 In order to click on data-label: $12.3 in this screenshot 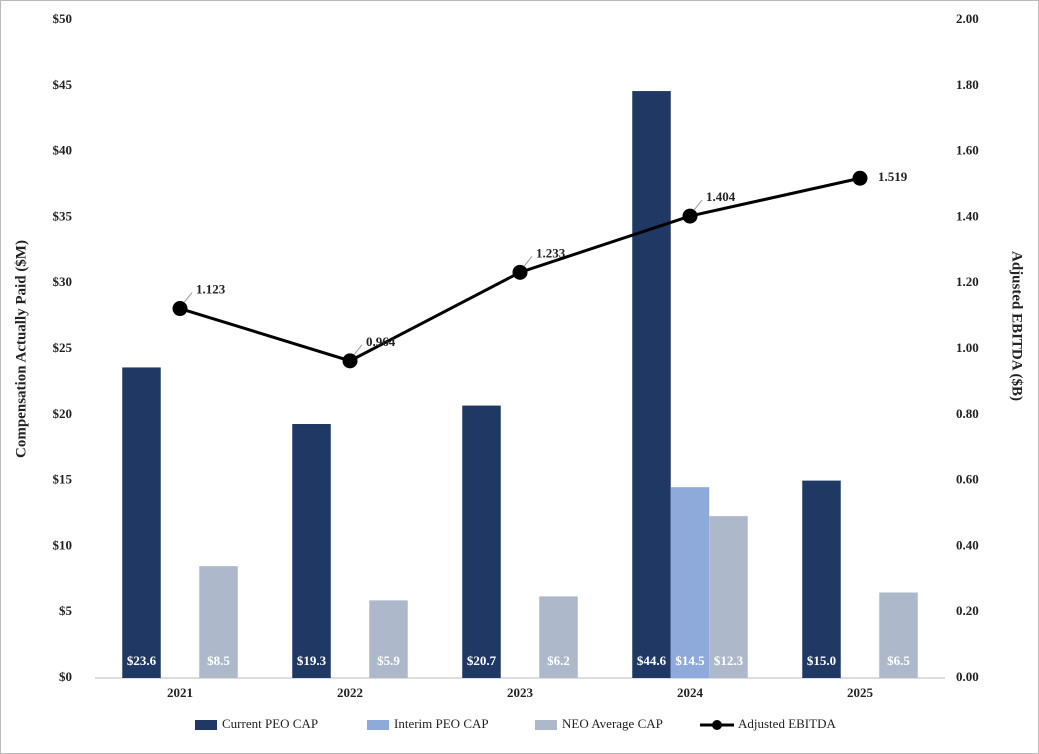, I will do `click(729, 660)`.